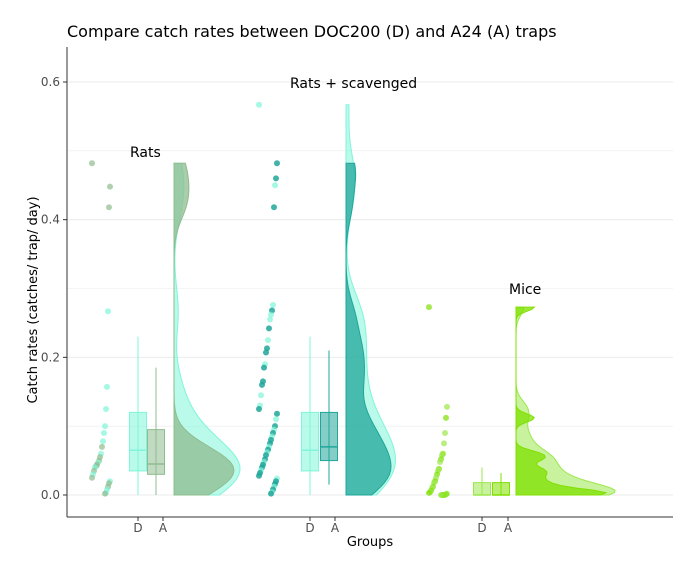 The image size is (700, 575). What do you see at coordinates (353, 84) in the screenshot?
I see `group-label: Rats + scavenged` at bounding box center [353, 84].